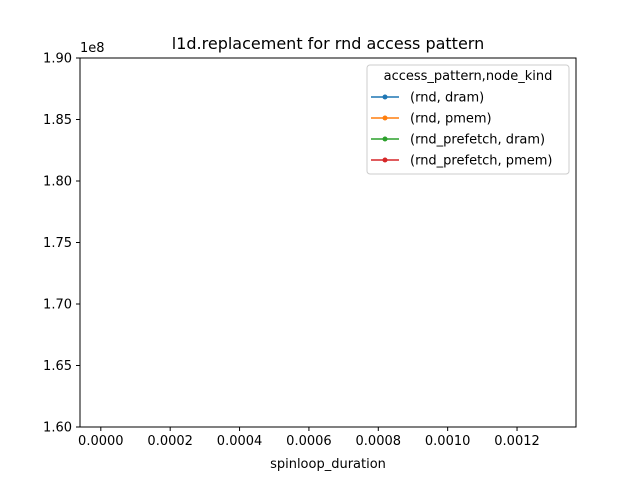  I want to click on legend-label: (rnd, pmem), so click(451, 119).